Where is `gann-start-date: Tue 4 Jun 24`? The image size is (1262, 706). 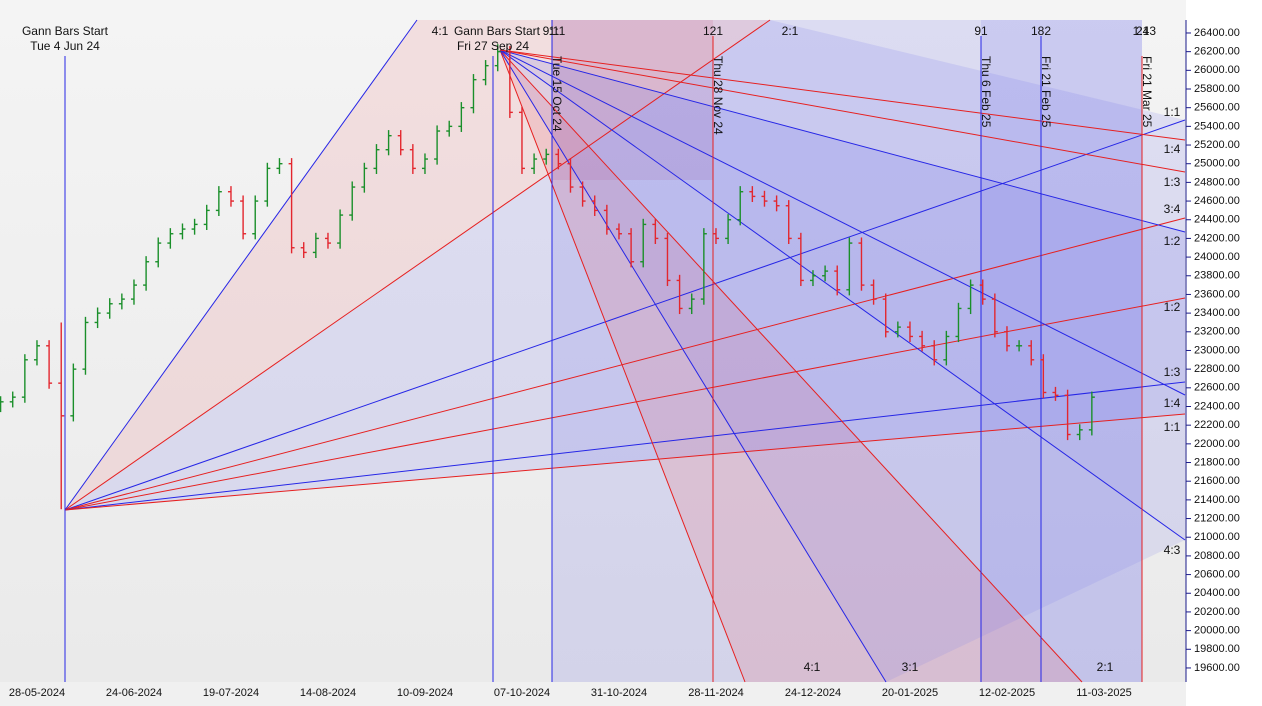 gann-start-date: Tue 4 Jun 24 is located at coordinates (65, 46).